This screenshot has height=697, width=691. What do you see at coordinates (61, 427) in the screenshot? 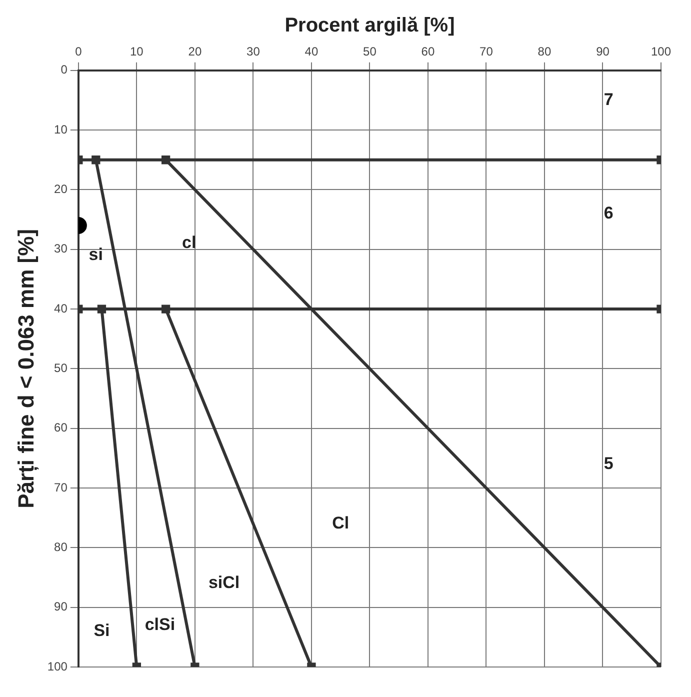
I see `y-tick-label: 60` at bounding box center [61, 427].